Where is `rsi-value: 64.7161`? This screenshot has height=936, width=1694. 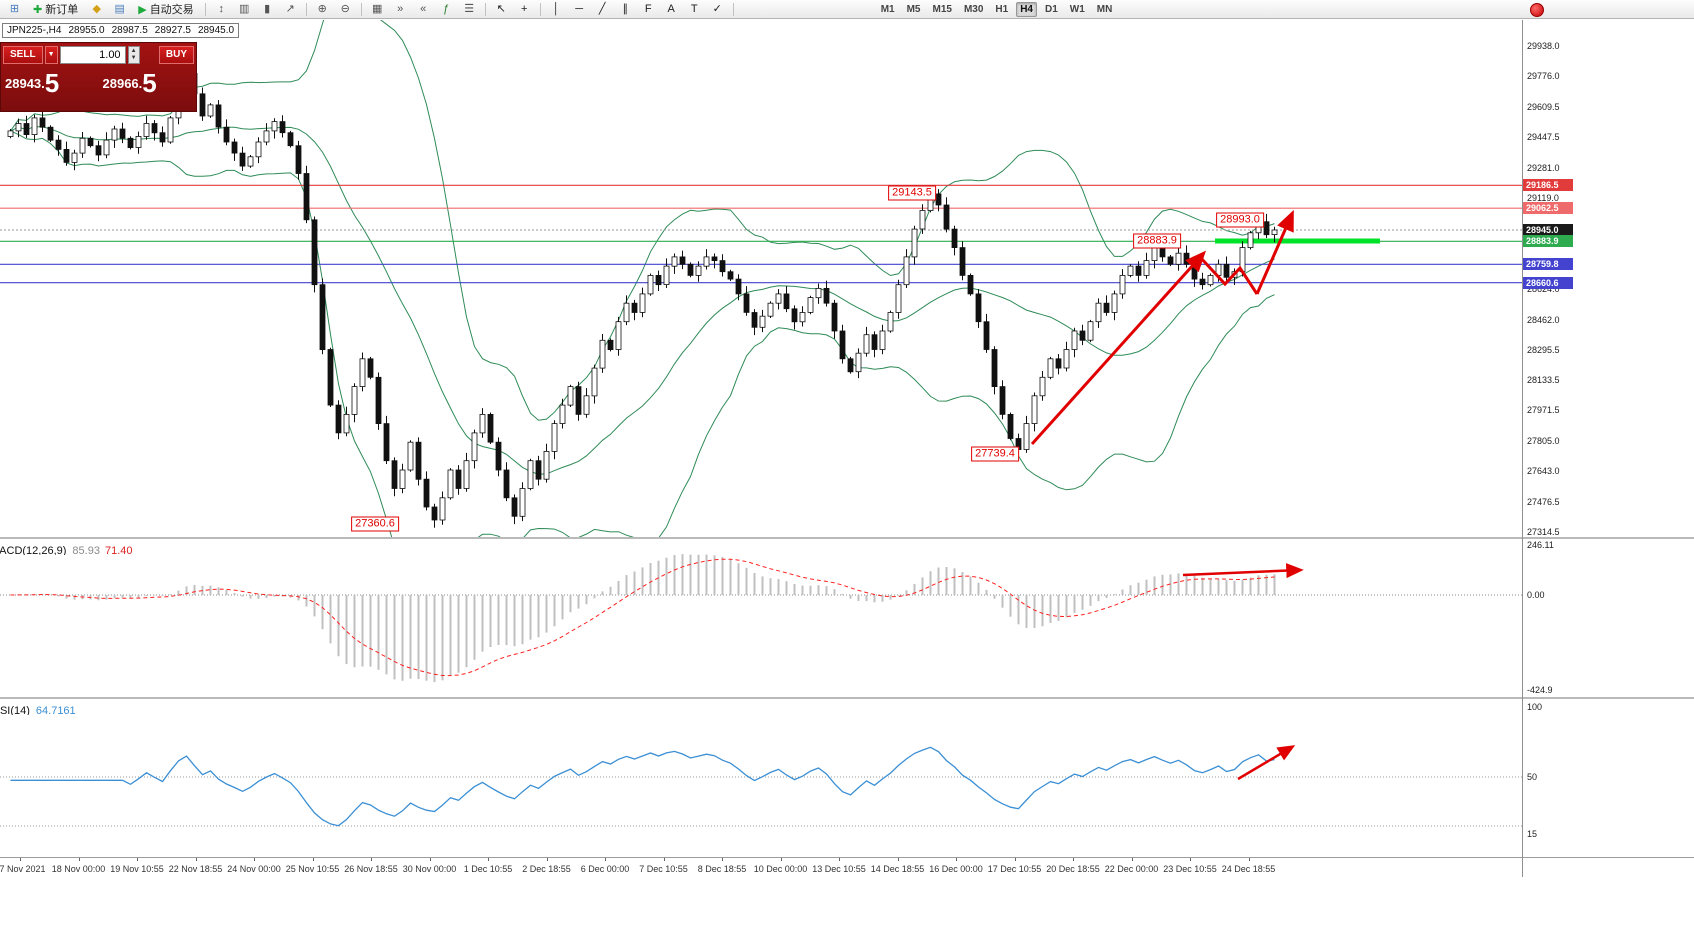 rsi-value: 64.7161 is located at coordinates (55, 710).